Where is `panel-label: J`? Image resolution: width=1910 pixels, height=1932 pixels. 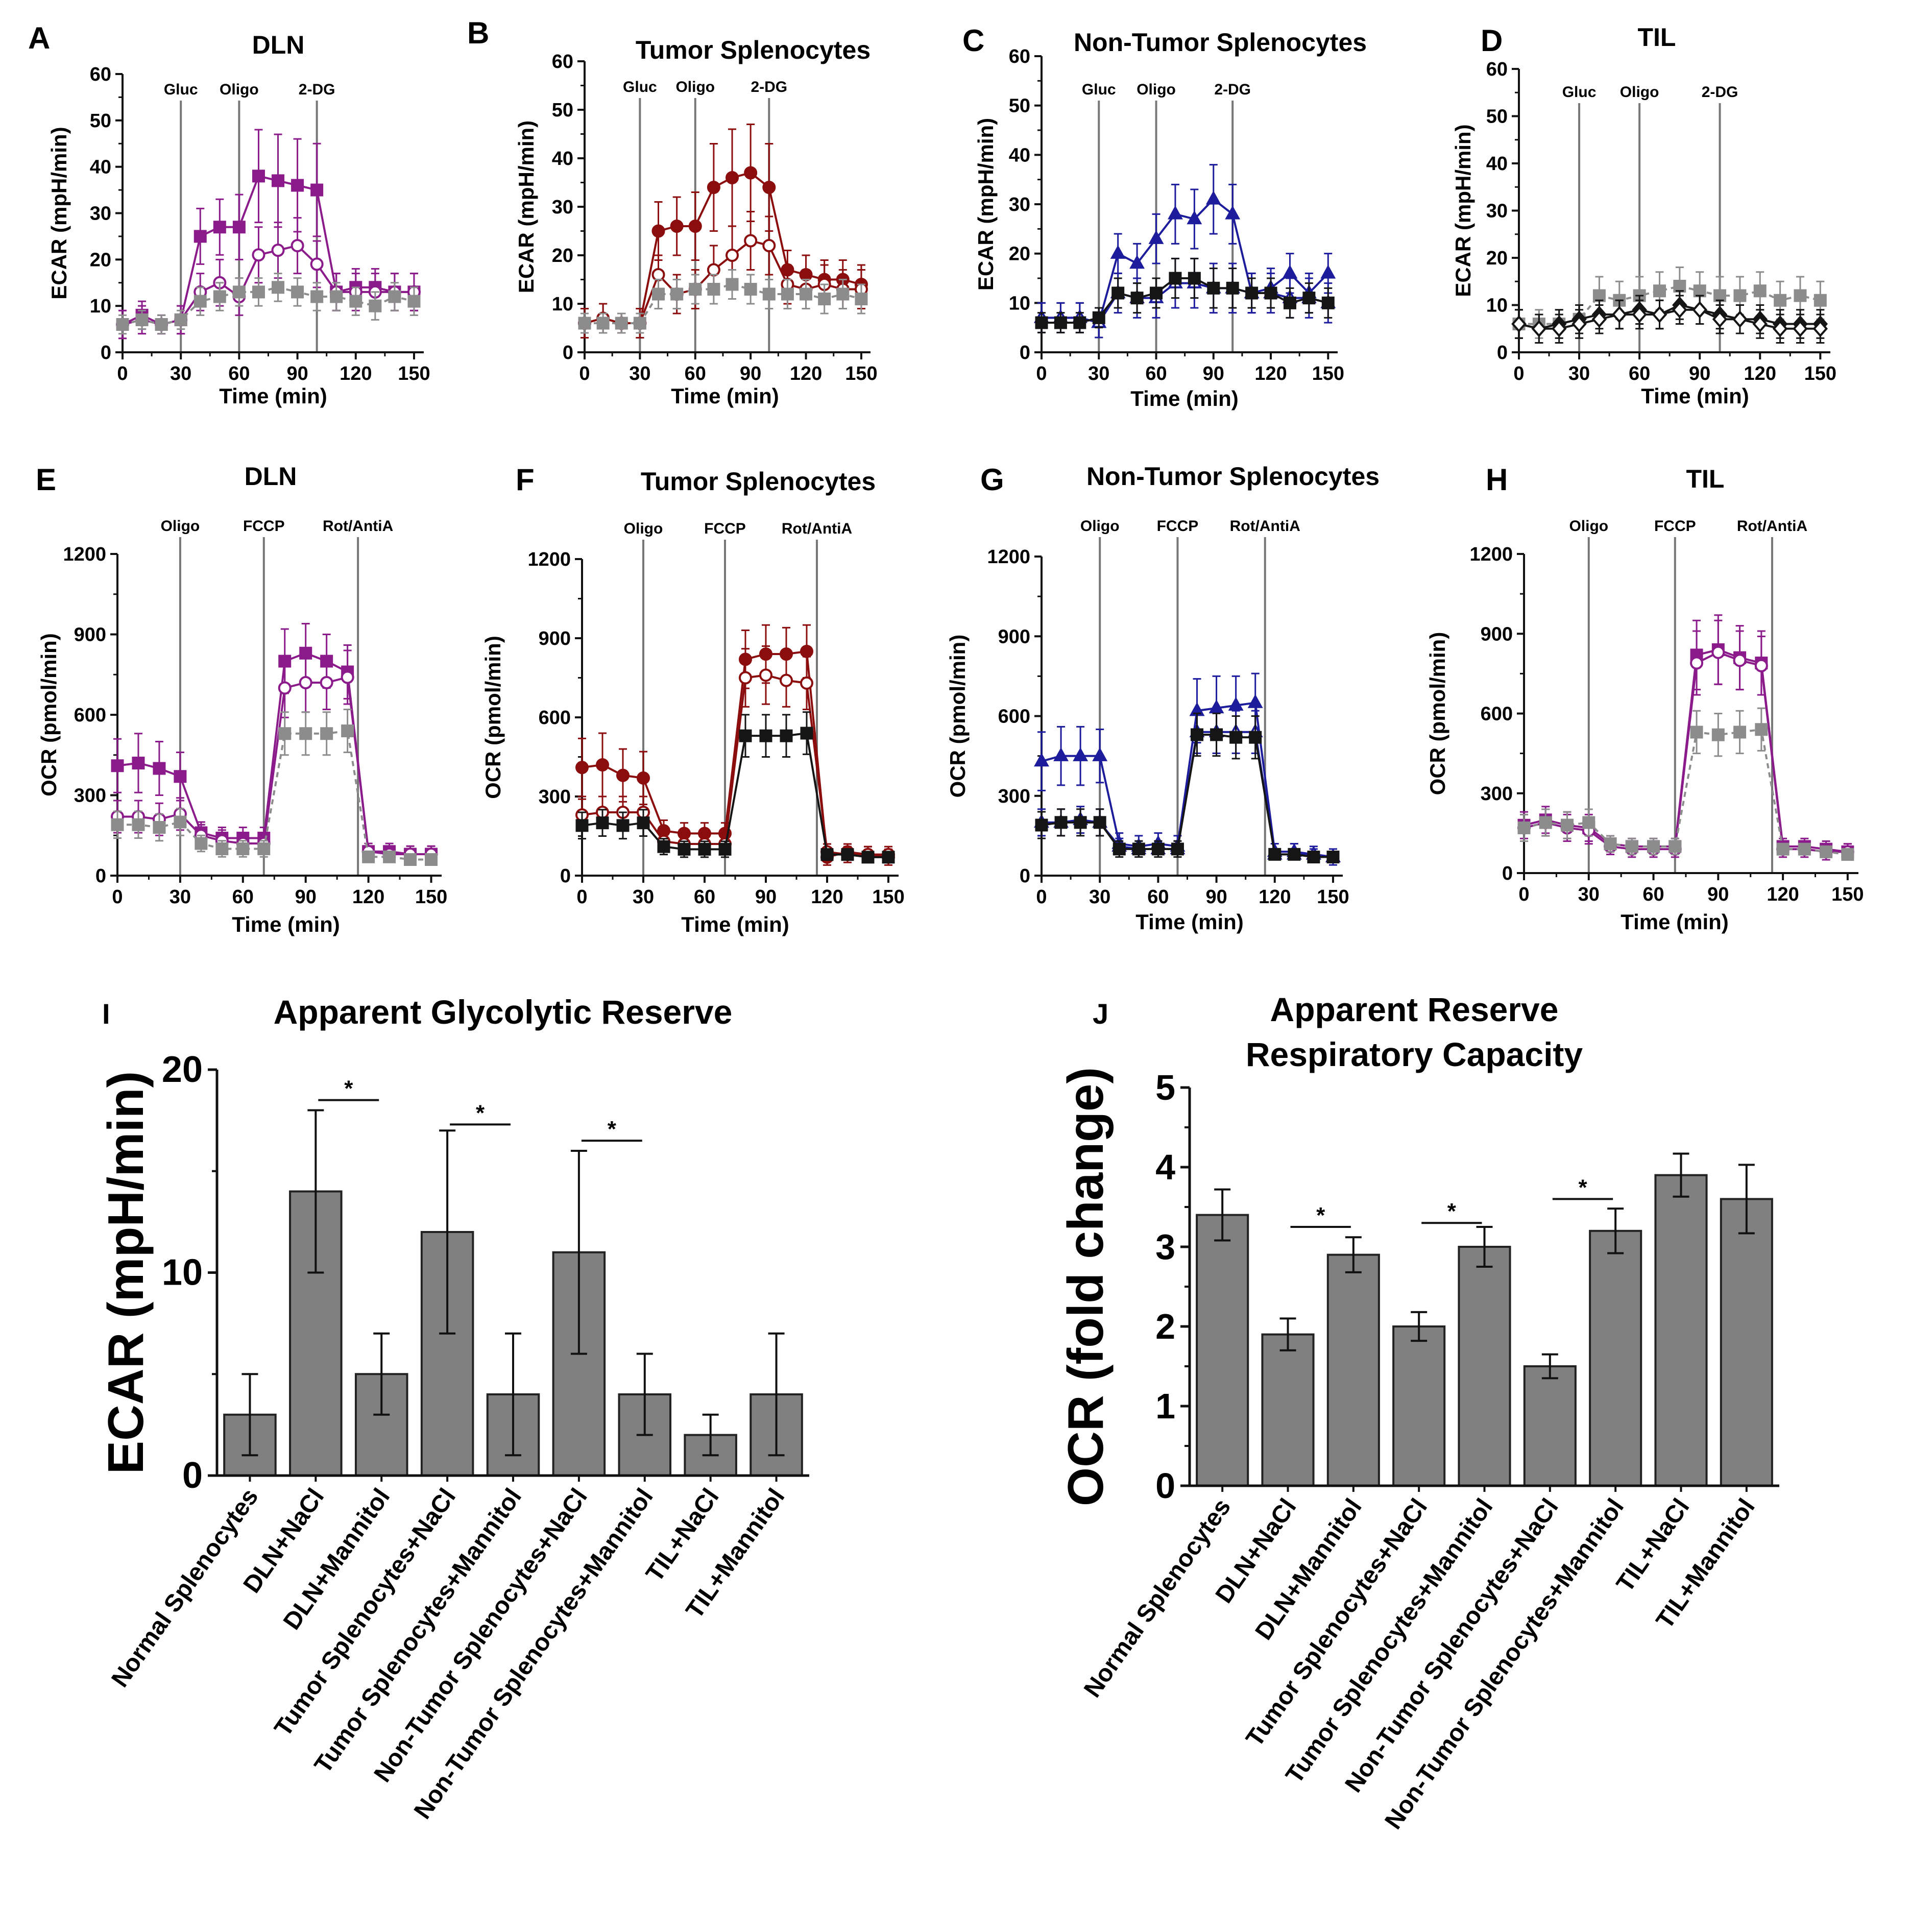
panel-label: J is located at coordinates (1100, 1014).